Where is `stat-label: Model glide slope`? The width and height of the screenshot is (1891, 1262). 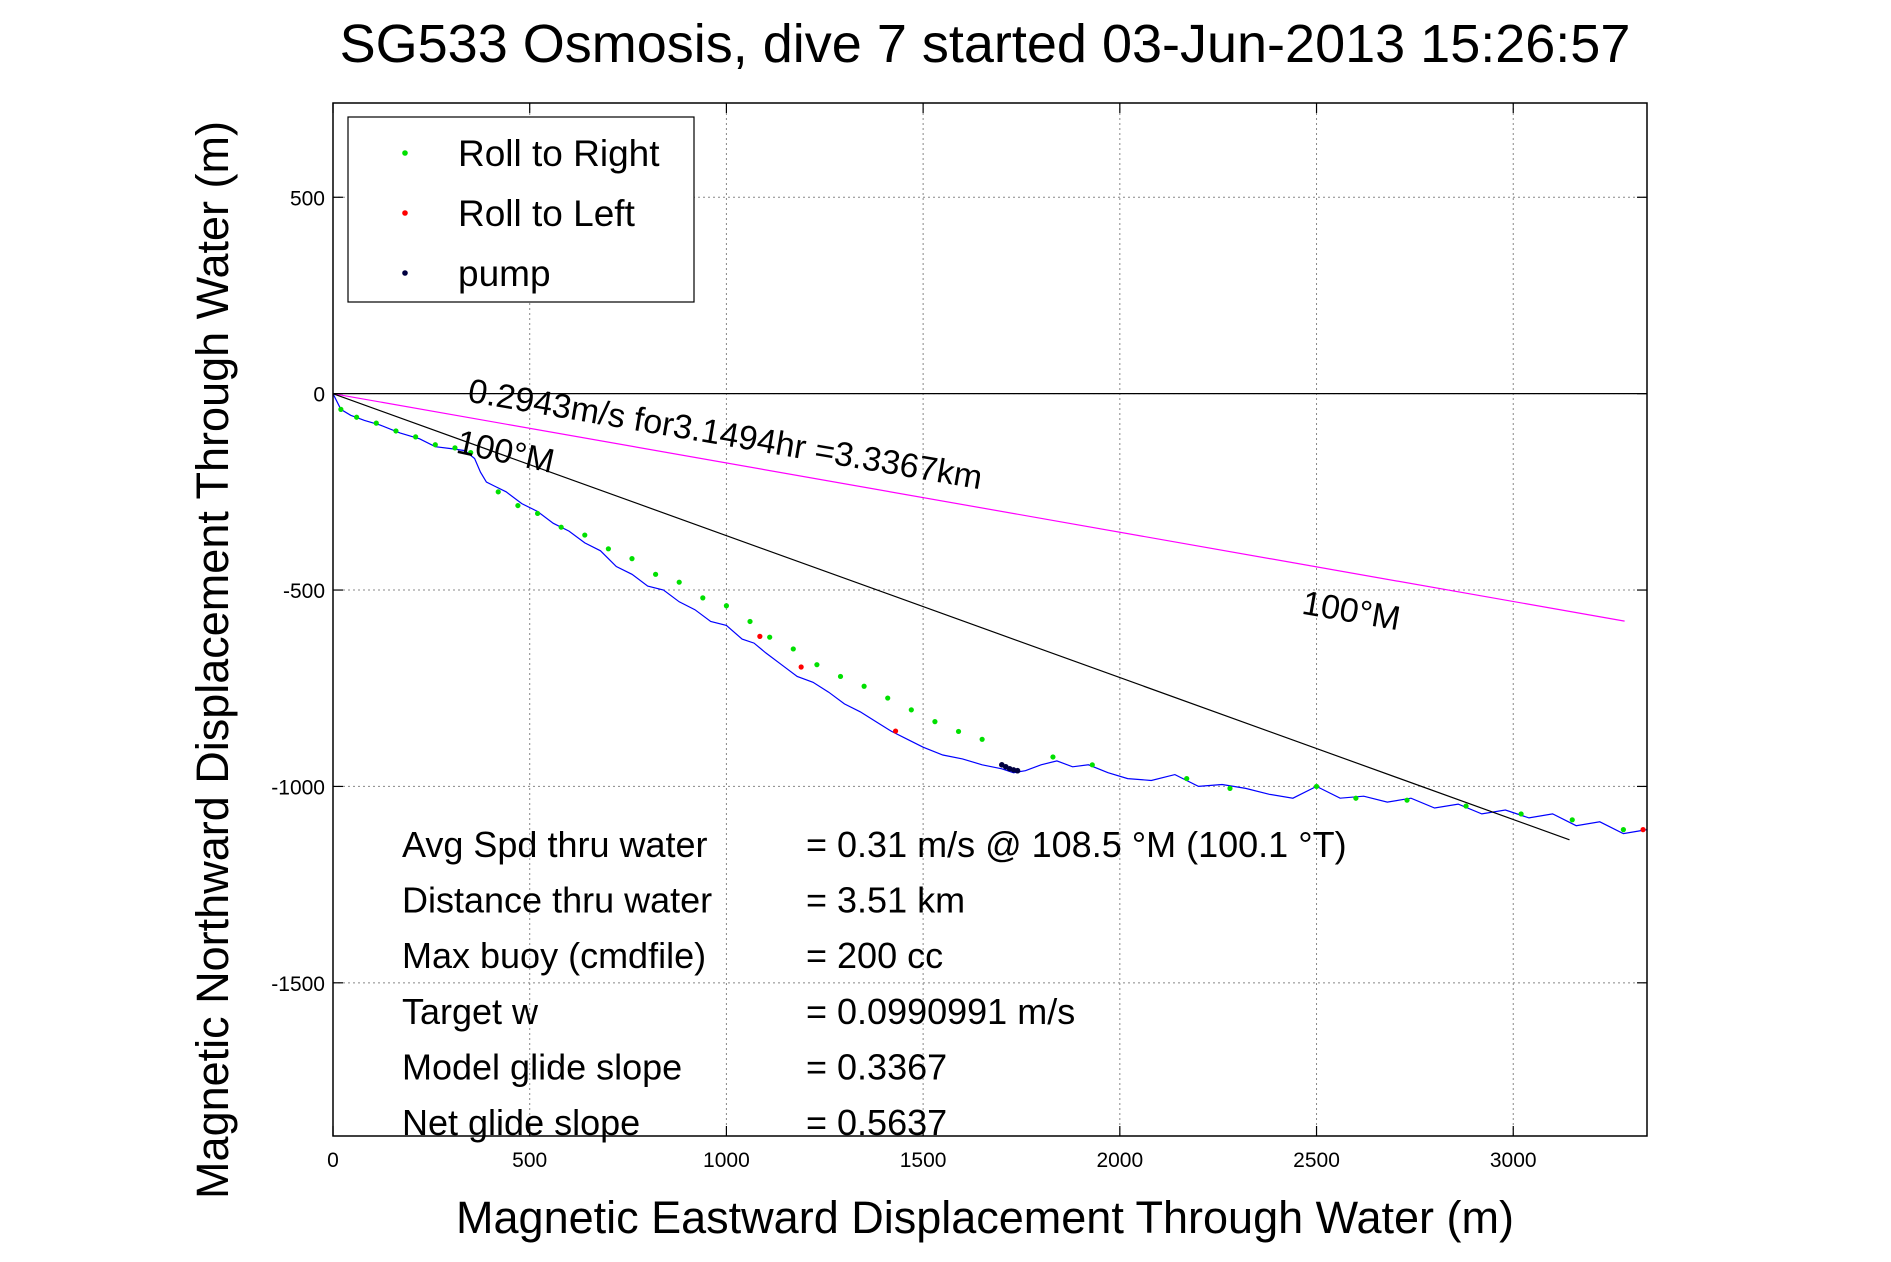 stat-label: Model glide slope is located at coordinates (542, 1066).